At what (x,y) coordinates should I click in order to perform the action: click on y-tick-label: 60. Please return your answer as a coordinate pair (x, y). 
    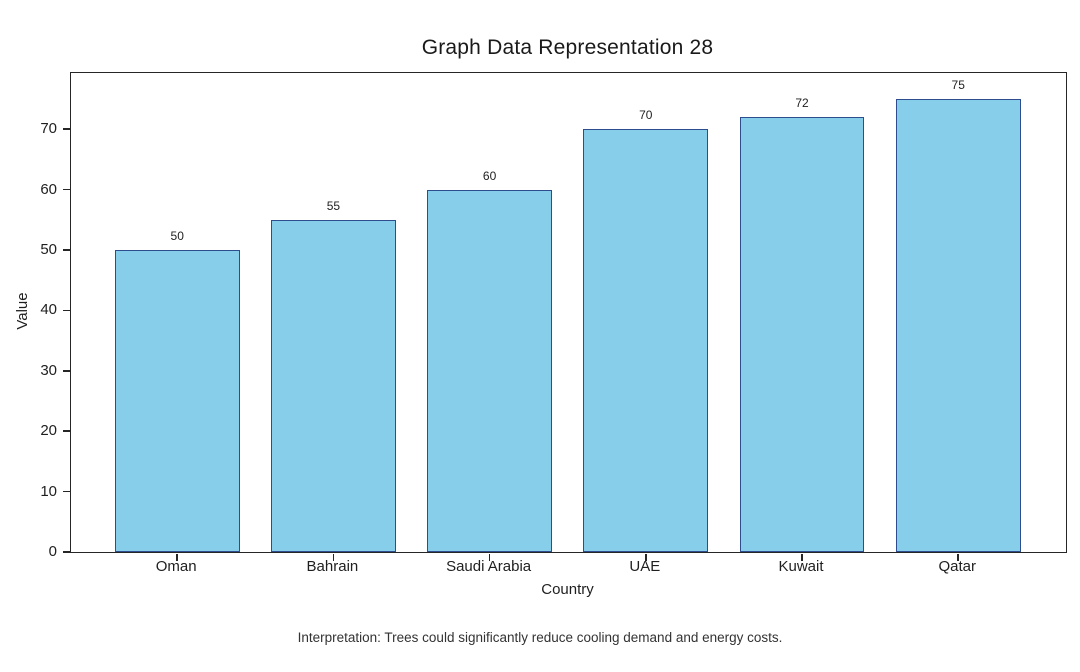
    Looking at the image, I should click on (48, 189).